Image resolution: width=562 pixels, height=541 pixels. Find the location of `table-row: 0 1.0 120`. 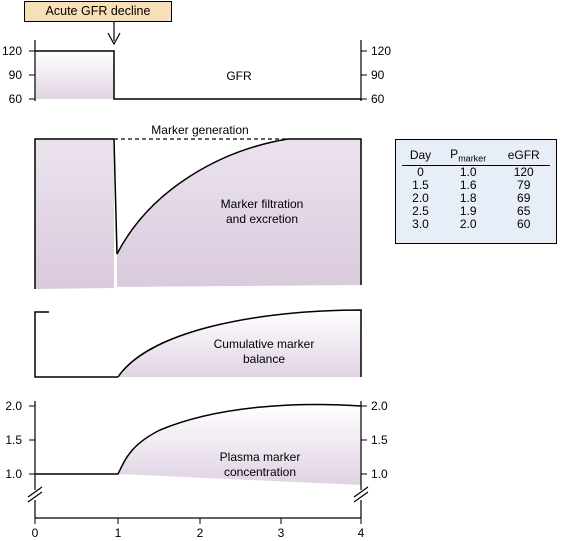

table-row: 0 1.0 120 is located at coordinates (475, 172).